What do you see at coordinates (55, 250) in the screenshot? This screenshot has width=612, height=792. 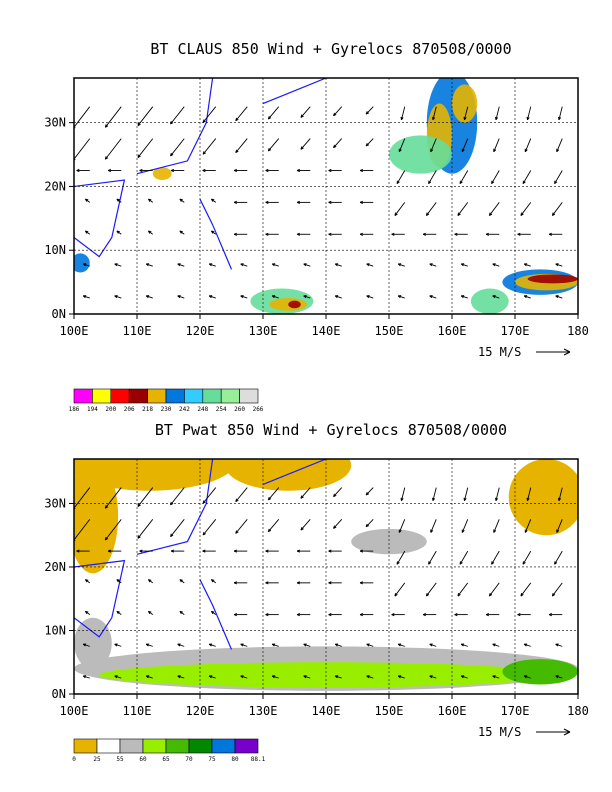 I see `y-tick-label: 10N` at bounding box center [55, 250].